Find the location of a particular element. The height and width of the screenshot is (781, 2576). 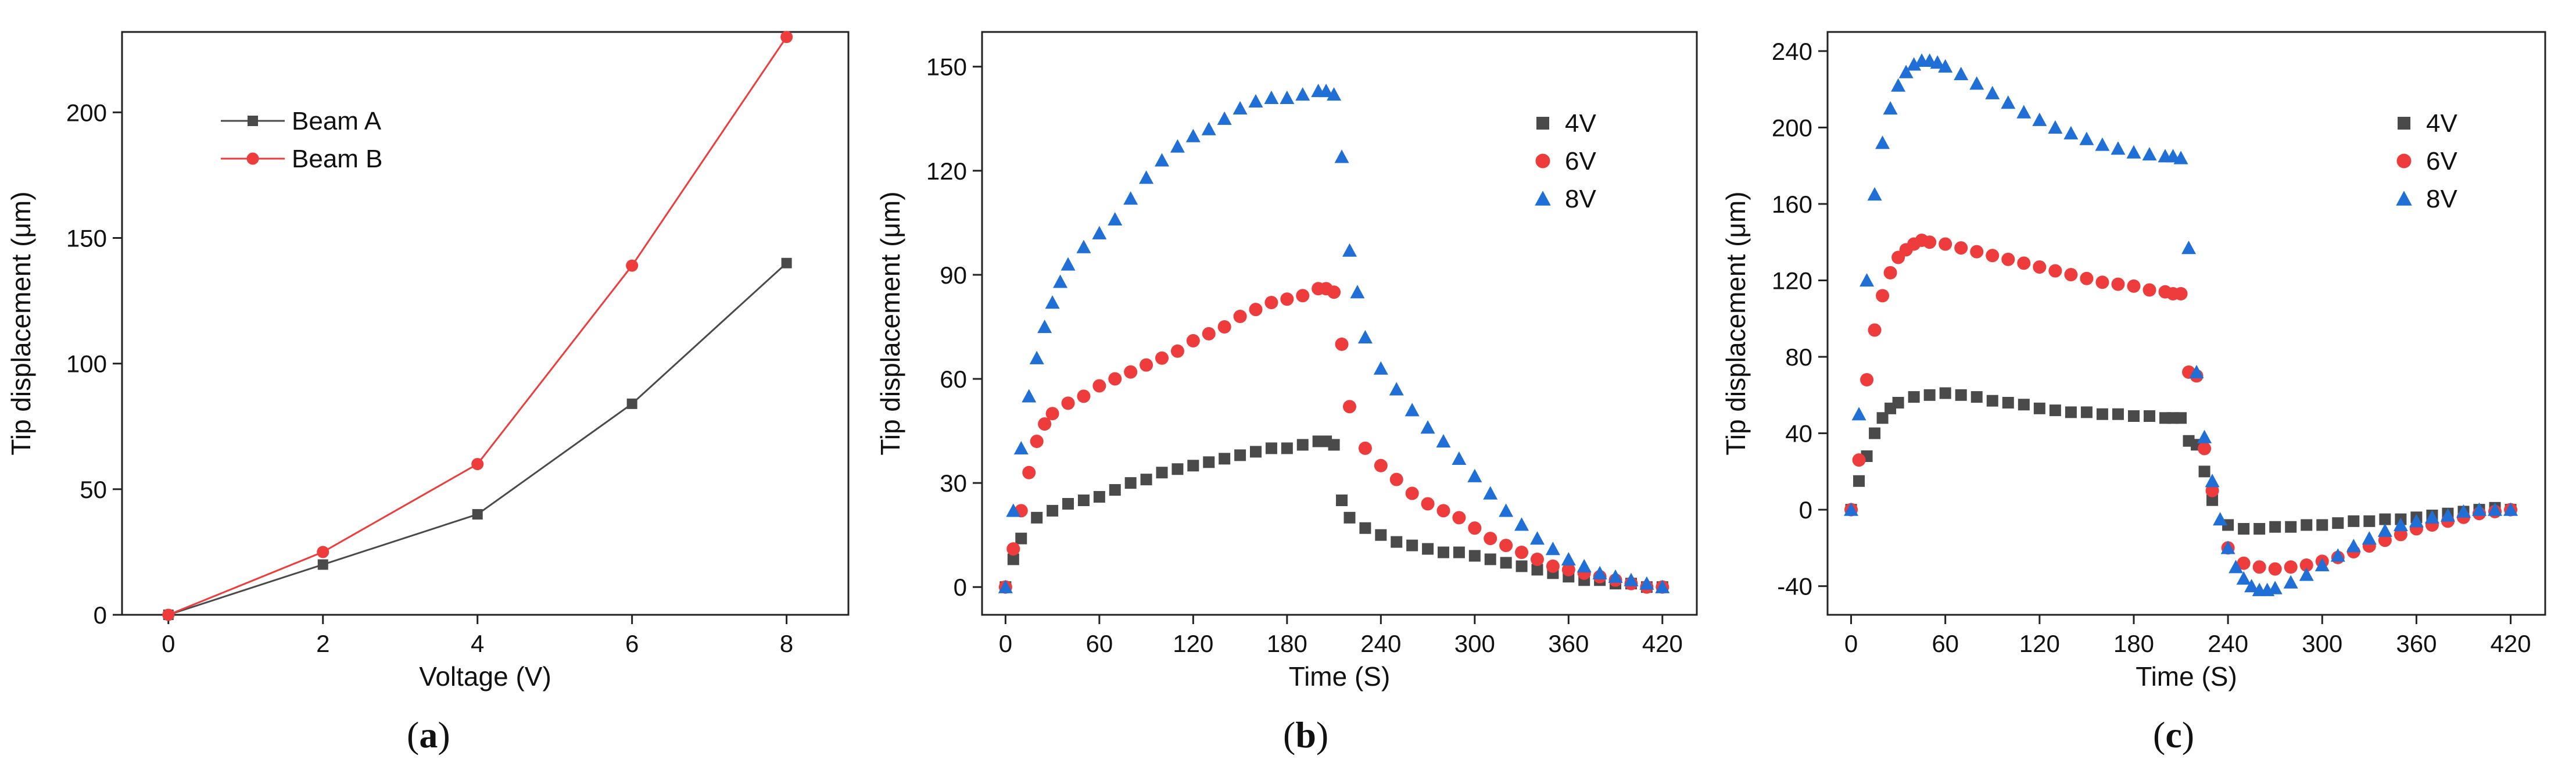

y-tick-label: 150 is located at coordinates (86, 238).